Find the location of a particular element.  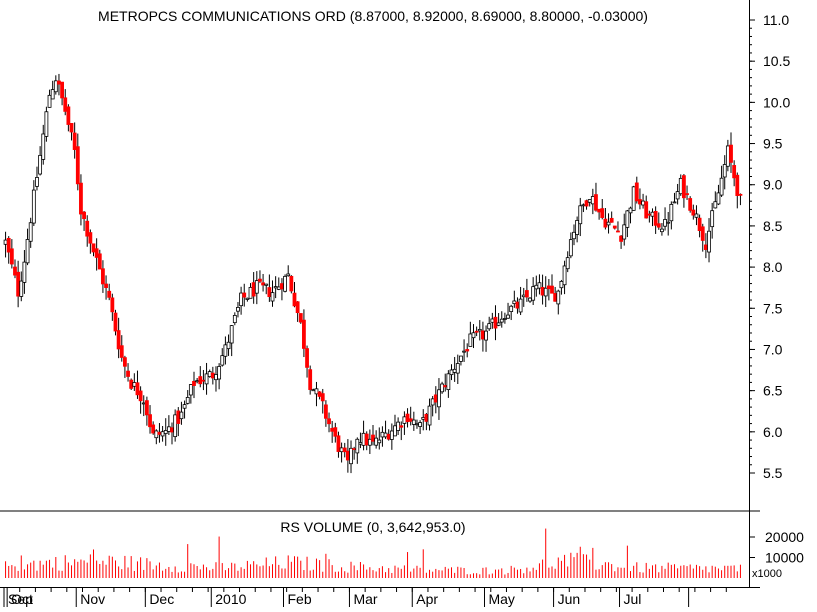

volume-chart-title: RS VOLUME (0, 3,642,953.0) is located at coordinates (372, 527).